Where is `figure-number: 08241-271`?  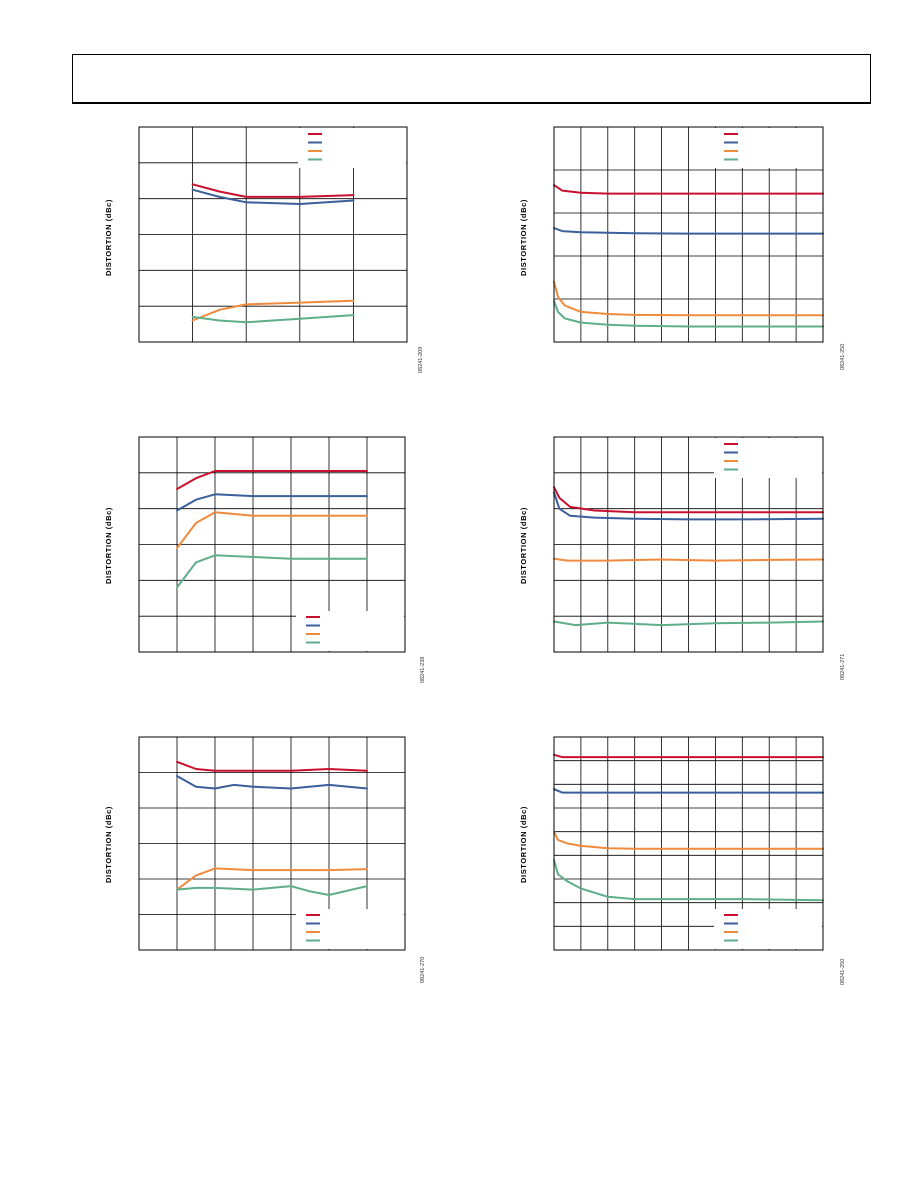
figure-number: 08241-271 is located at coordinates (843, 666).